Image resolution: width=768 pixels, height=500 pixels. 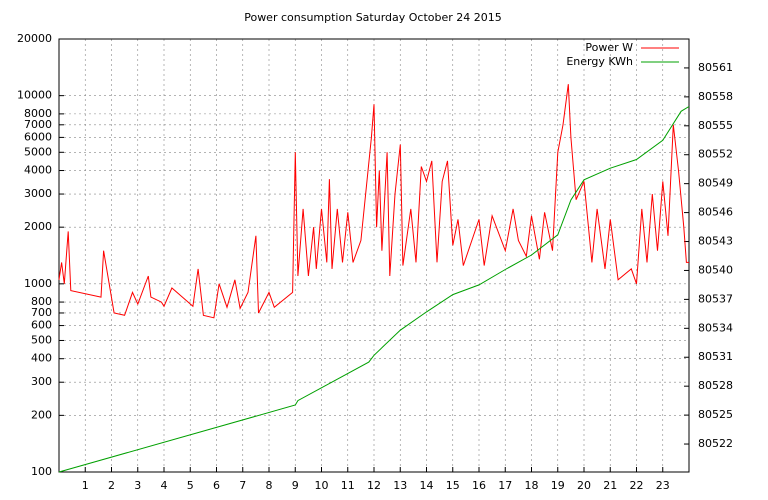 I want to click on x-tick-label: 4, so click(x=164, y=485).